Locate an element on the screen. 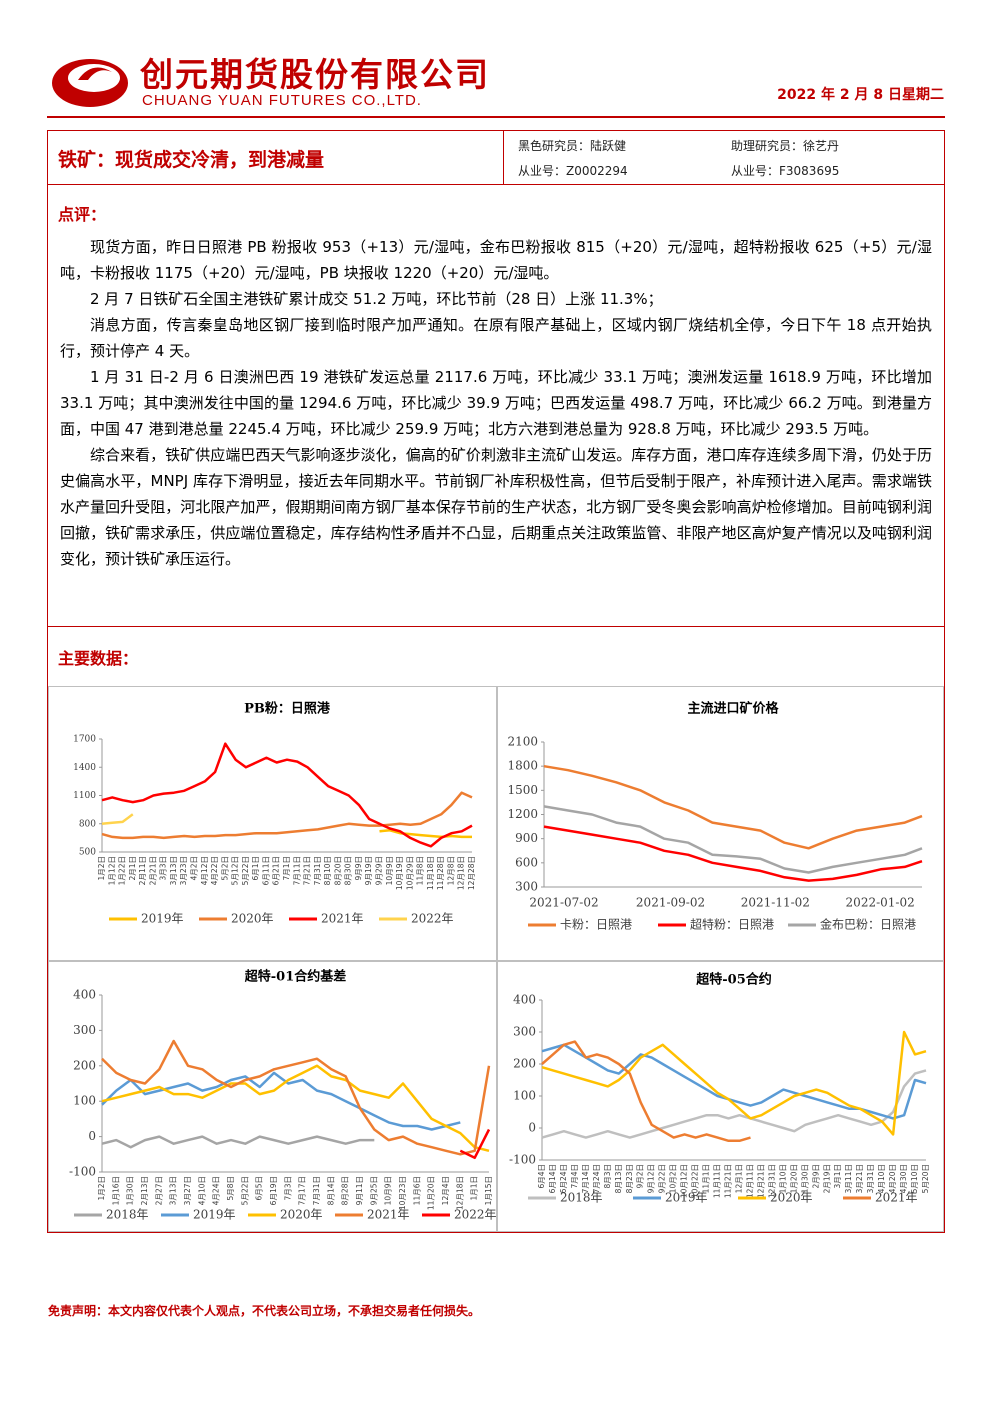  x-tick-label: 12月18日 is located at coordinates (459, 1193).